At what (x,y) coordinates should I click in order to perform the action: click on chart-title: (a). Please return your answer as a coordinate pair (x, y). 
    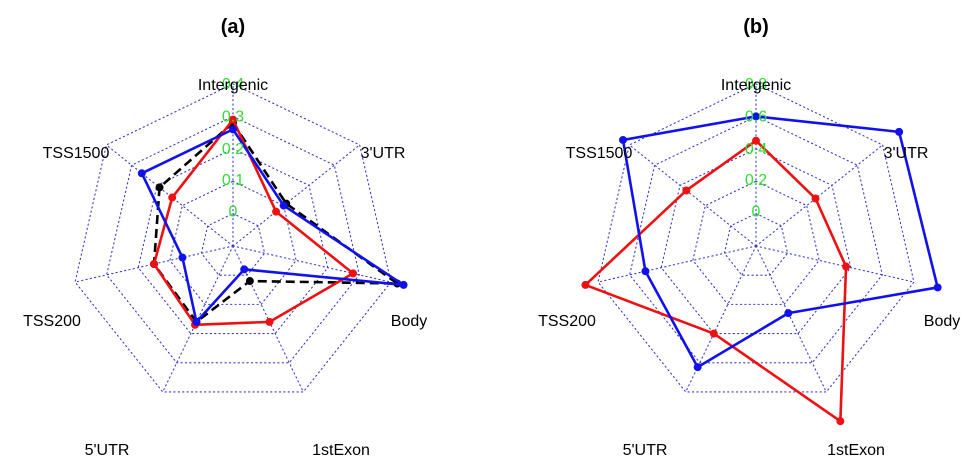
    Looking at the image, I should click on (233, 27).